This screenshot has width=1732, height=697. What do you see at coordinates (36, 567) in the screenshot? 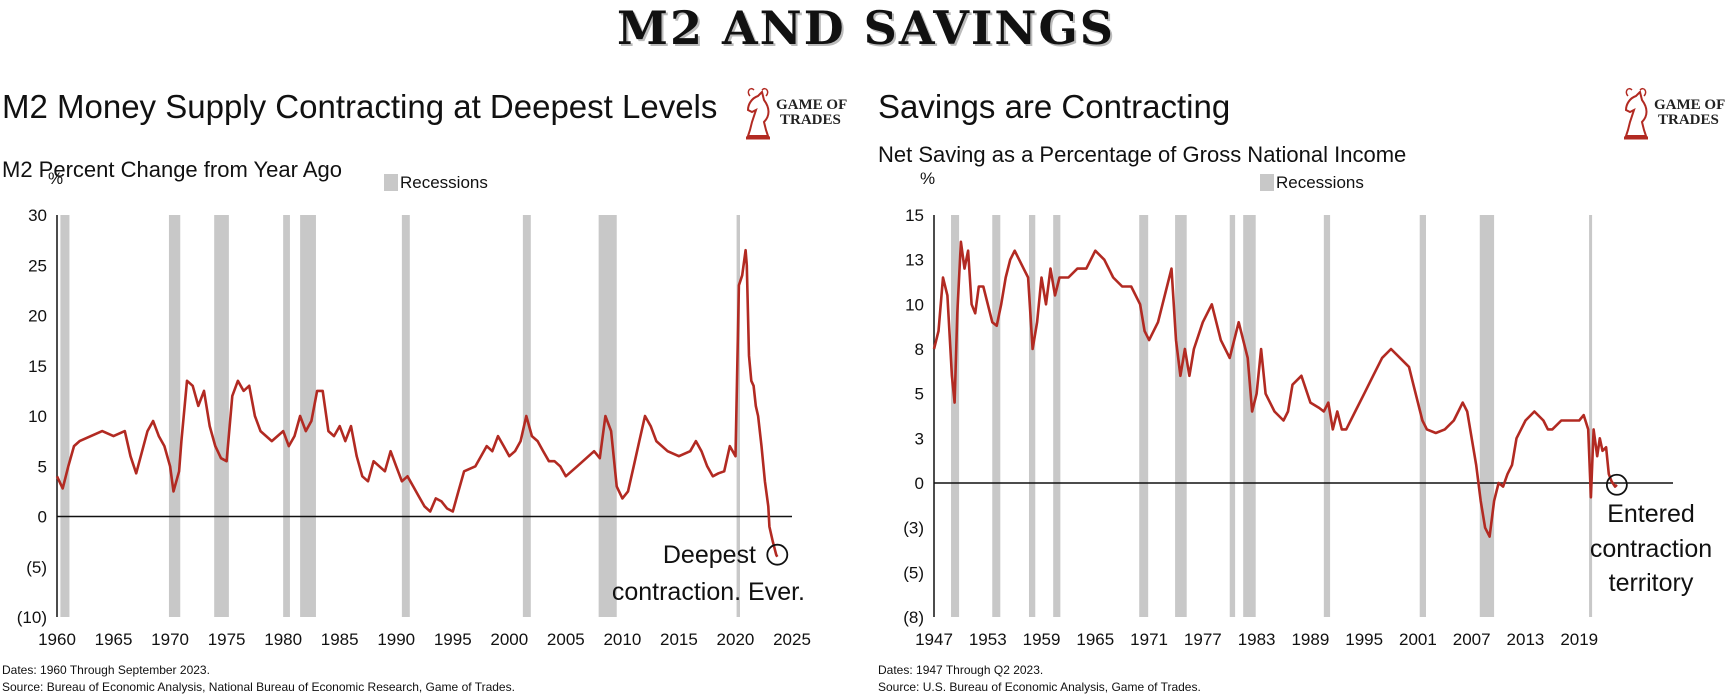
I see `m2-y-tick-label: (5)` at bounding box center [36, 567].